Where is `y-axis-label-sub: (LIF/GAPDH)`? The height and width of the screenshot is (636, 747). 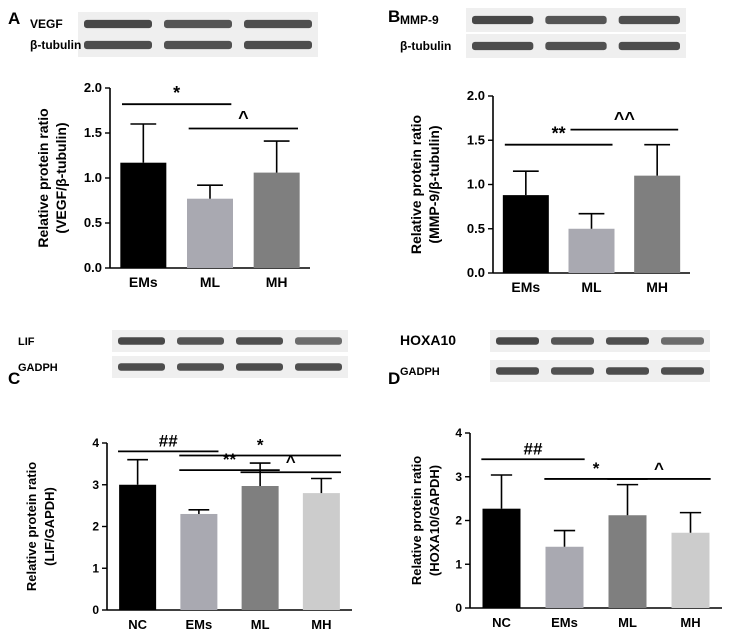
y-axis-label-sub: (LIF/GAPDH) is located at coordinates (49, 526).